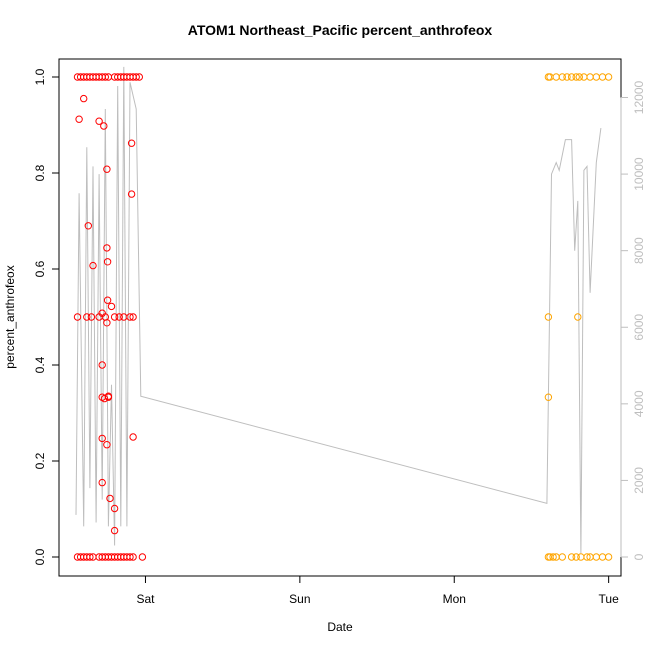 The height and width of the screenshot is (650, 650). What do you see at coordinates (639, 556) in the screenshot?
I see `y2-tick-label: 0` at bounding box center [639, 556].